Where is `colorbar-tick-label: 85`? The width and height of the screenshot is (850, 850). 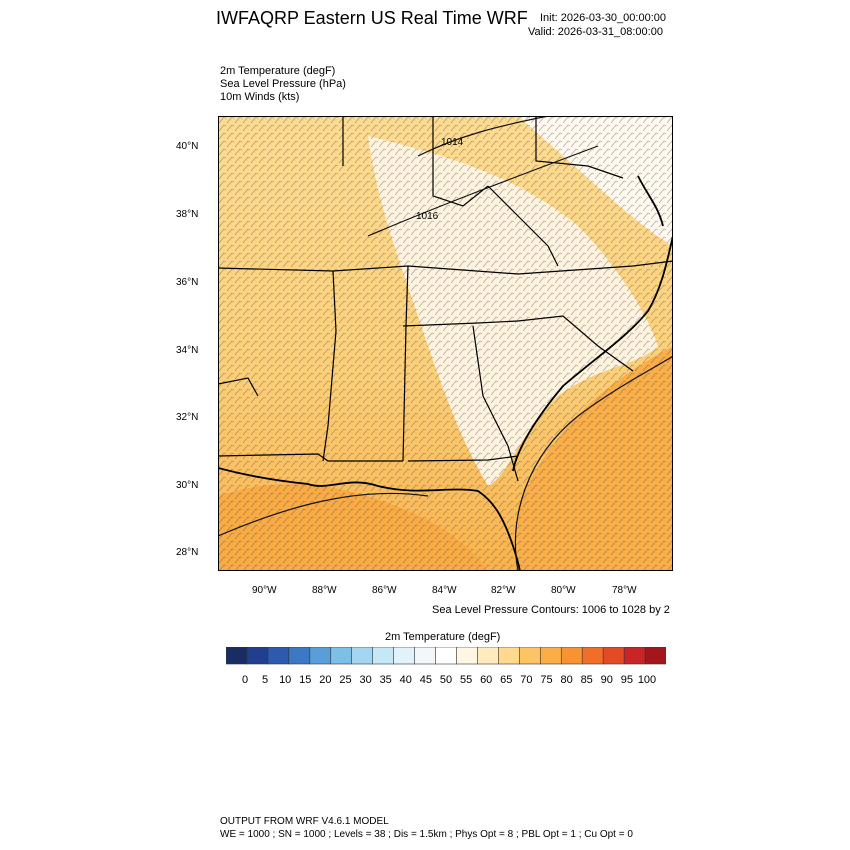
colorbar-tick-label: 85 is located at coordinates (586, 680).